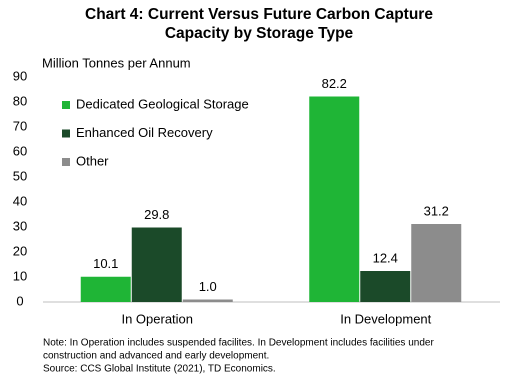 Image resolution: width=519 pixels, height=385 pixels. I want to click on y-tick-label: 10, so click(20, 275).